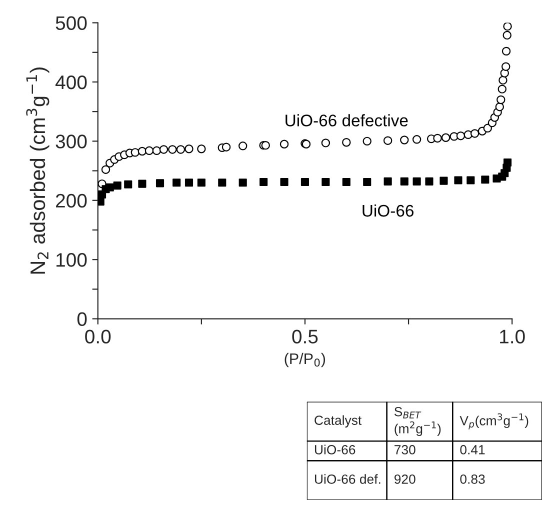 This screenshot has width=553, height=506. What do you see at coordinates (472, 449) in the screenshot?
I see `text: 0.41` at bounding box center [472, 449].